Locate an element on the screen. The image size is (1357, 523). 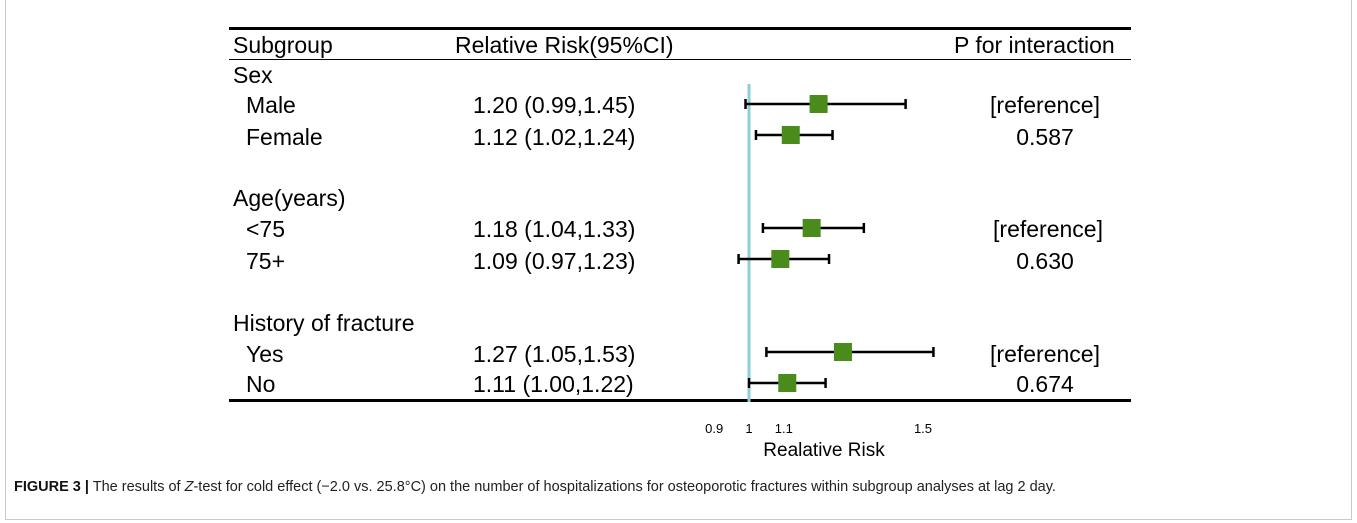
row-p-female: 0.587 is located at coordinates (1045, 137).